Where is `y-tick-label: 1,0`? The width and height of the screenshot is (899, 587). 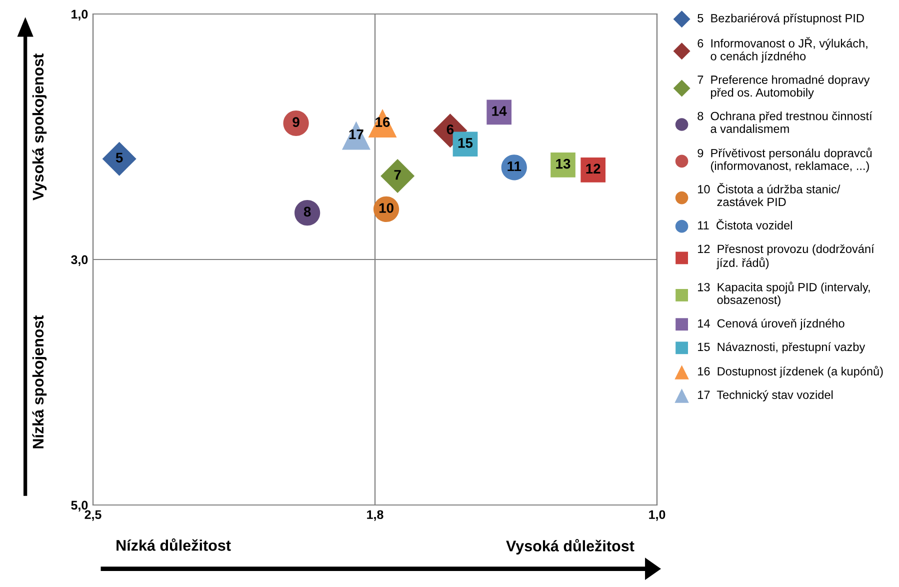 y-tick-label: 1,0 is located at coordinates (80, 15).